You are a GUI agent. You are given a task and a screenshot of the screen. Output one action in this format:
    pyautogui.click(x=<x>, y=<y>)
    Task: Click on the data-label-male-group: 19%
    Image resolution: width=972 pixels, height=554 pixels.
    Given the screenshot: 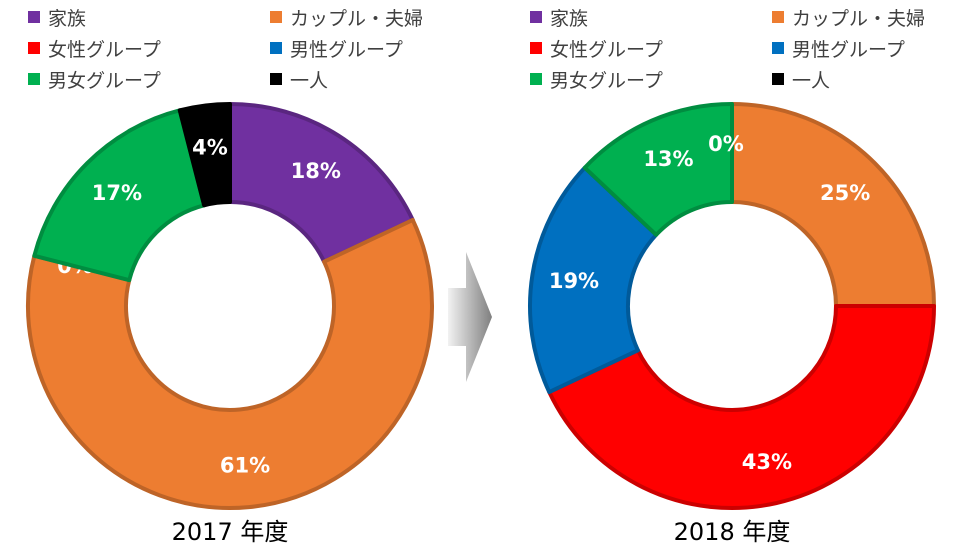 What is the action you would take?
    pyautogui.click(x=574, y=281)
    